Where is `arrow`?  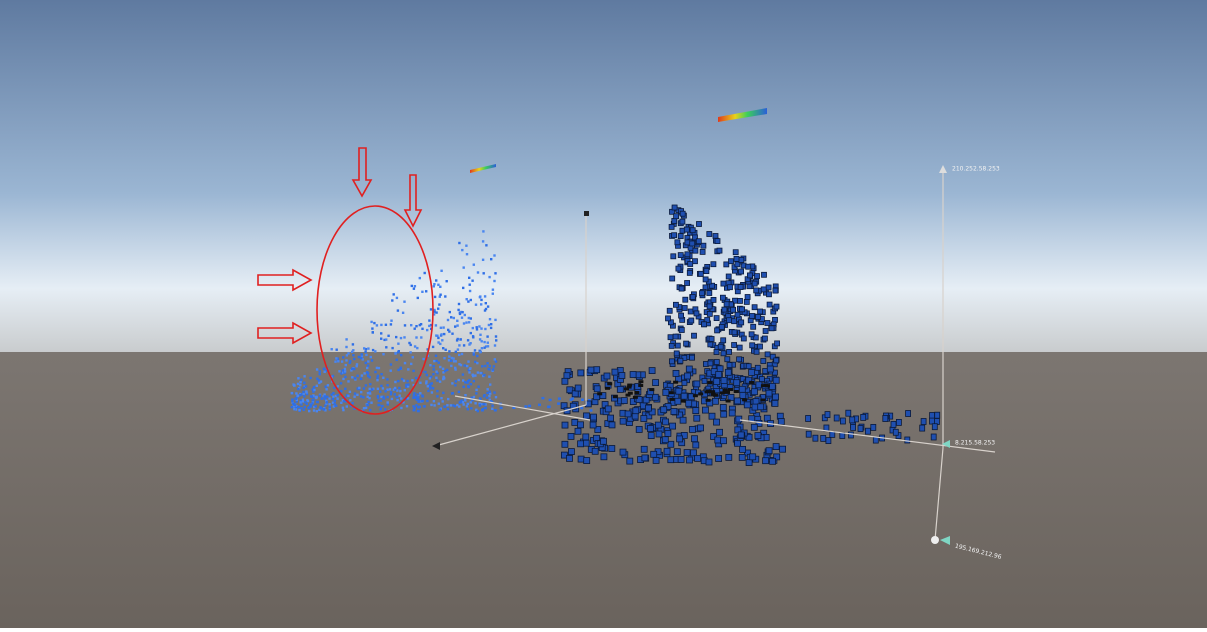 arrow is located at coordinates (413, 201).